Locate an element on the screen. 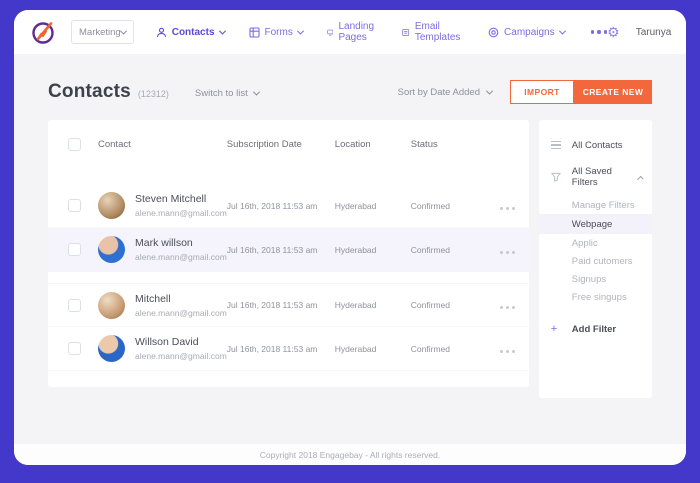  header-actions: Sort by Date Added IMPORT CREATE NEW is located at coordinates (525, 92).